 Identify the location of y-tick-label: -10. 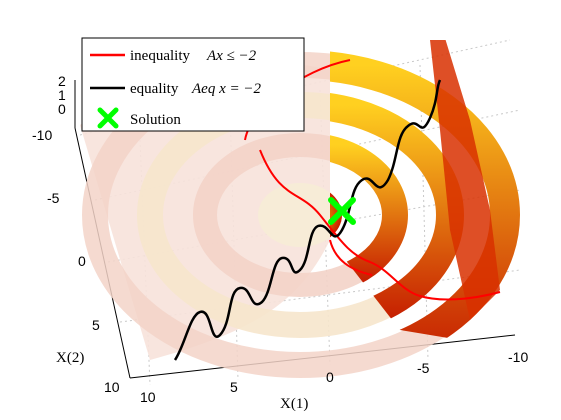
(42, 135).